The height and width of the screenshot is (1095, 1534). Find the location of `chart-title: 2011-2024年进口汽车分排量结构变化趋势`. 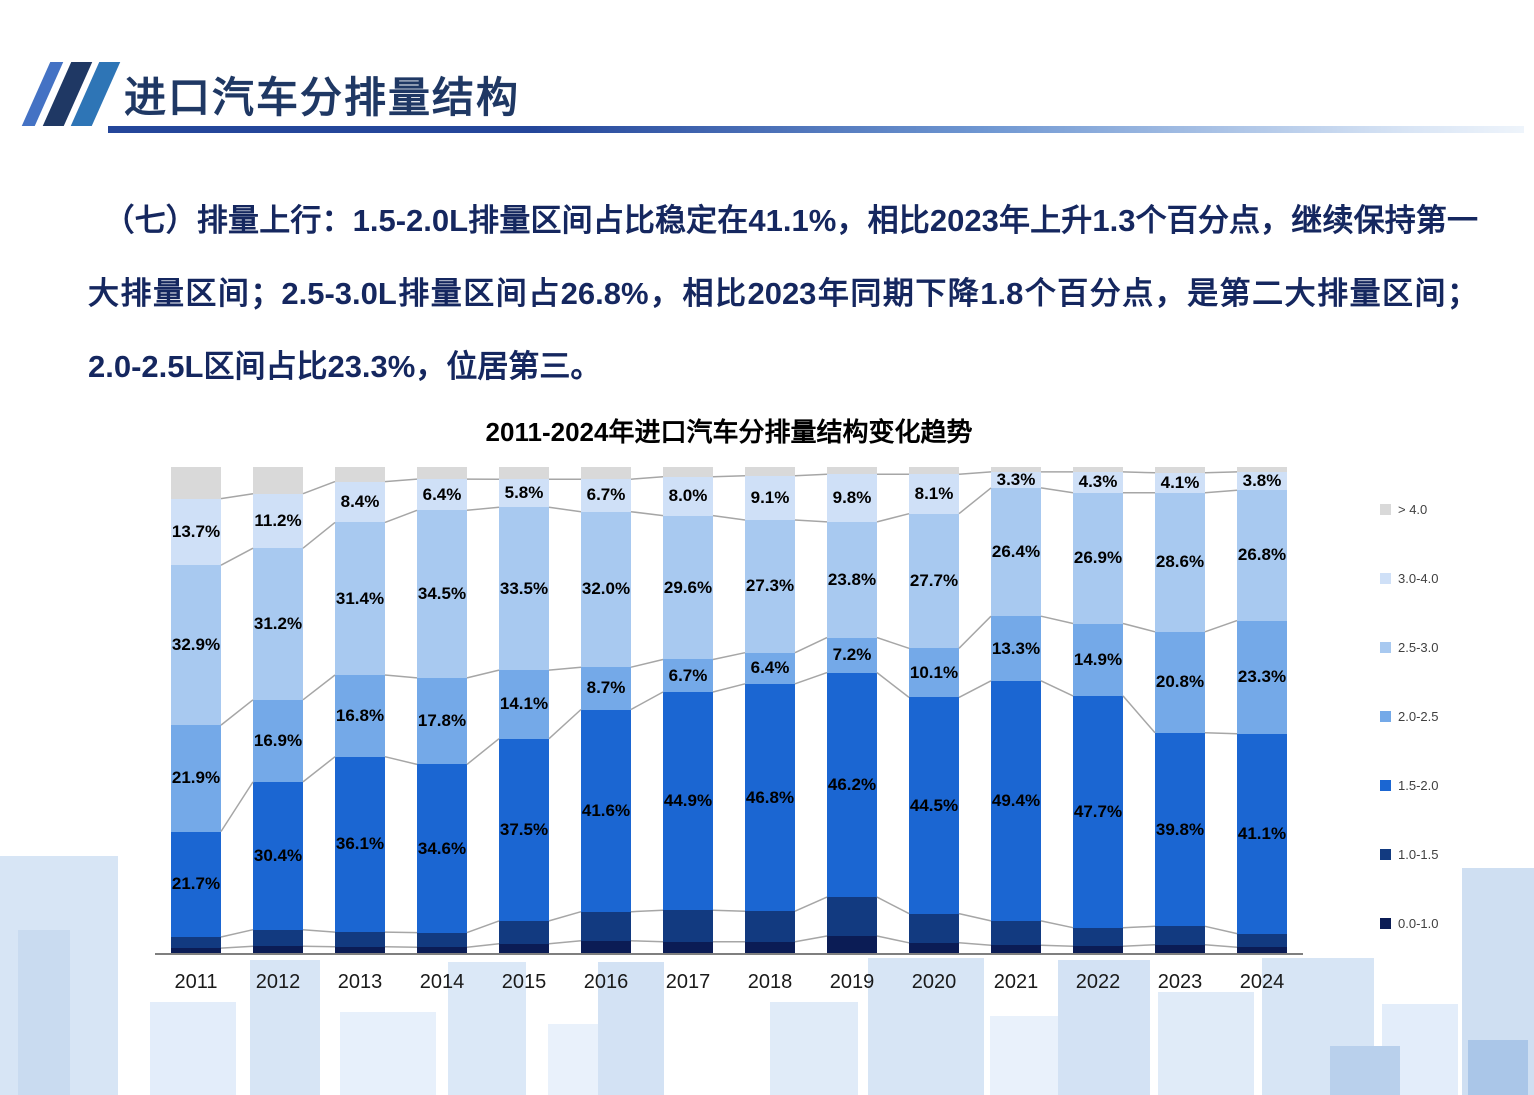

chart-title: 2011-2024年进口汽车分排量结构变化趋势 is located at coordinates (729, 432).